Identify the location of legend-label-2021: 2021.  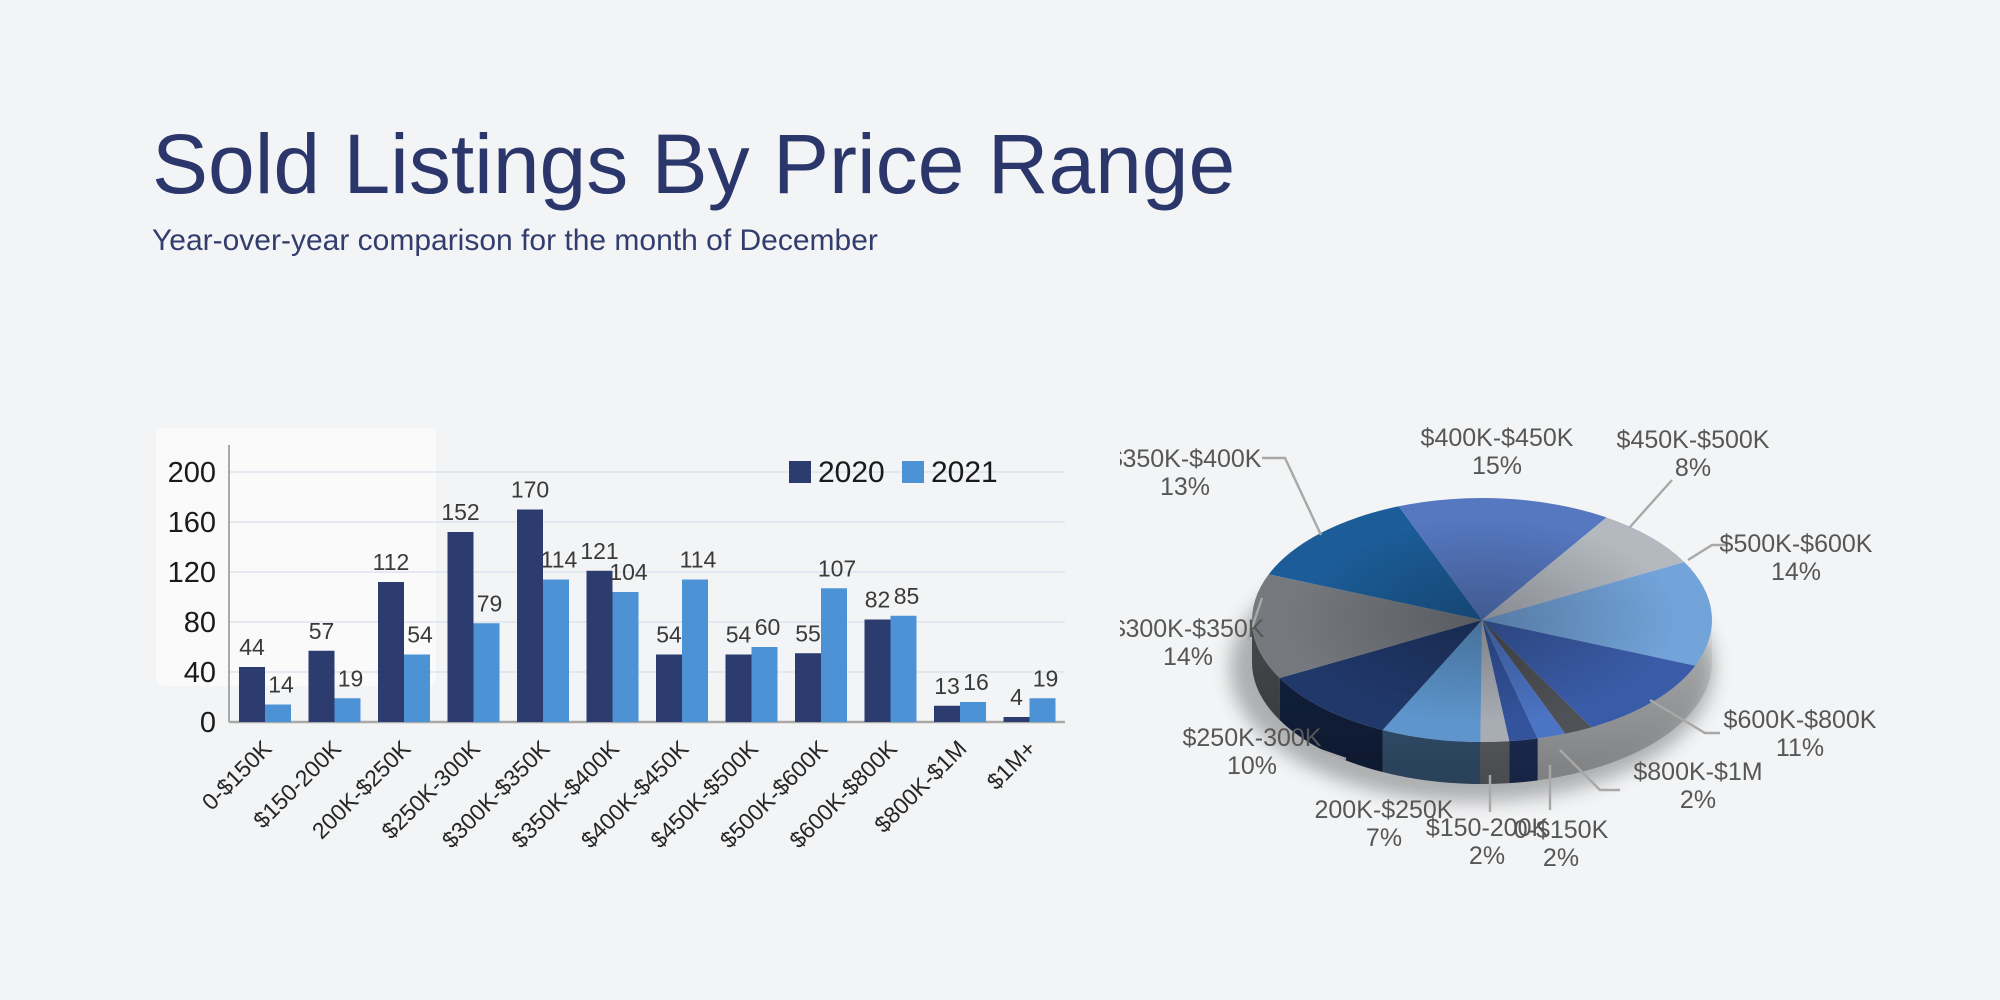
(964, 472).